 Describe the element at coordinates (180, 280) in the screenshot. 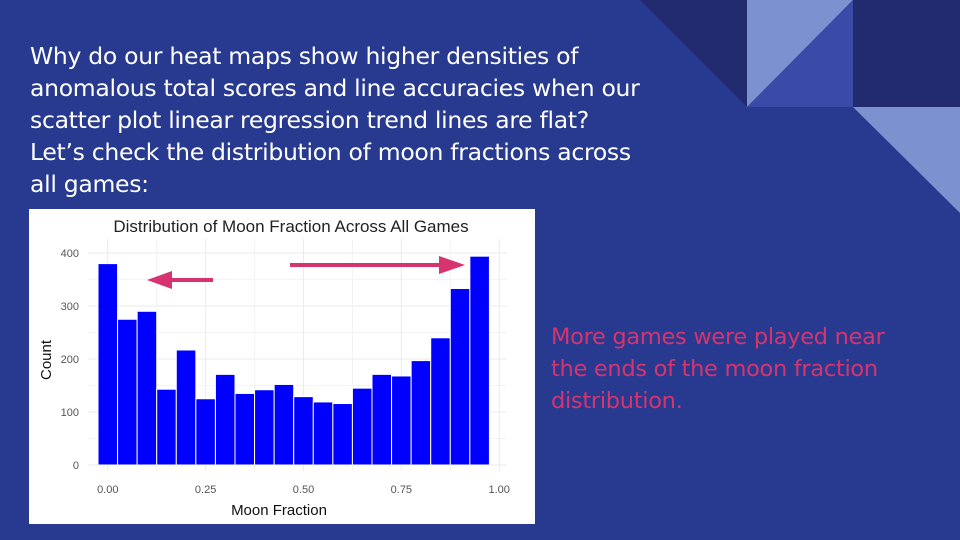

I see `left-arrow-icon` at that location.